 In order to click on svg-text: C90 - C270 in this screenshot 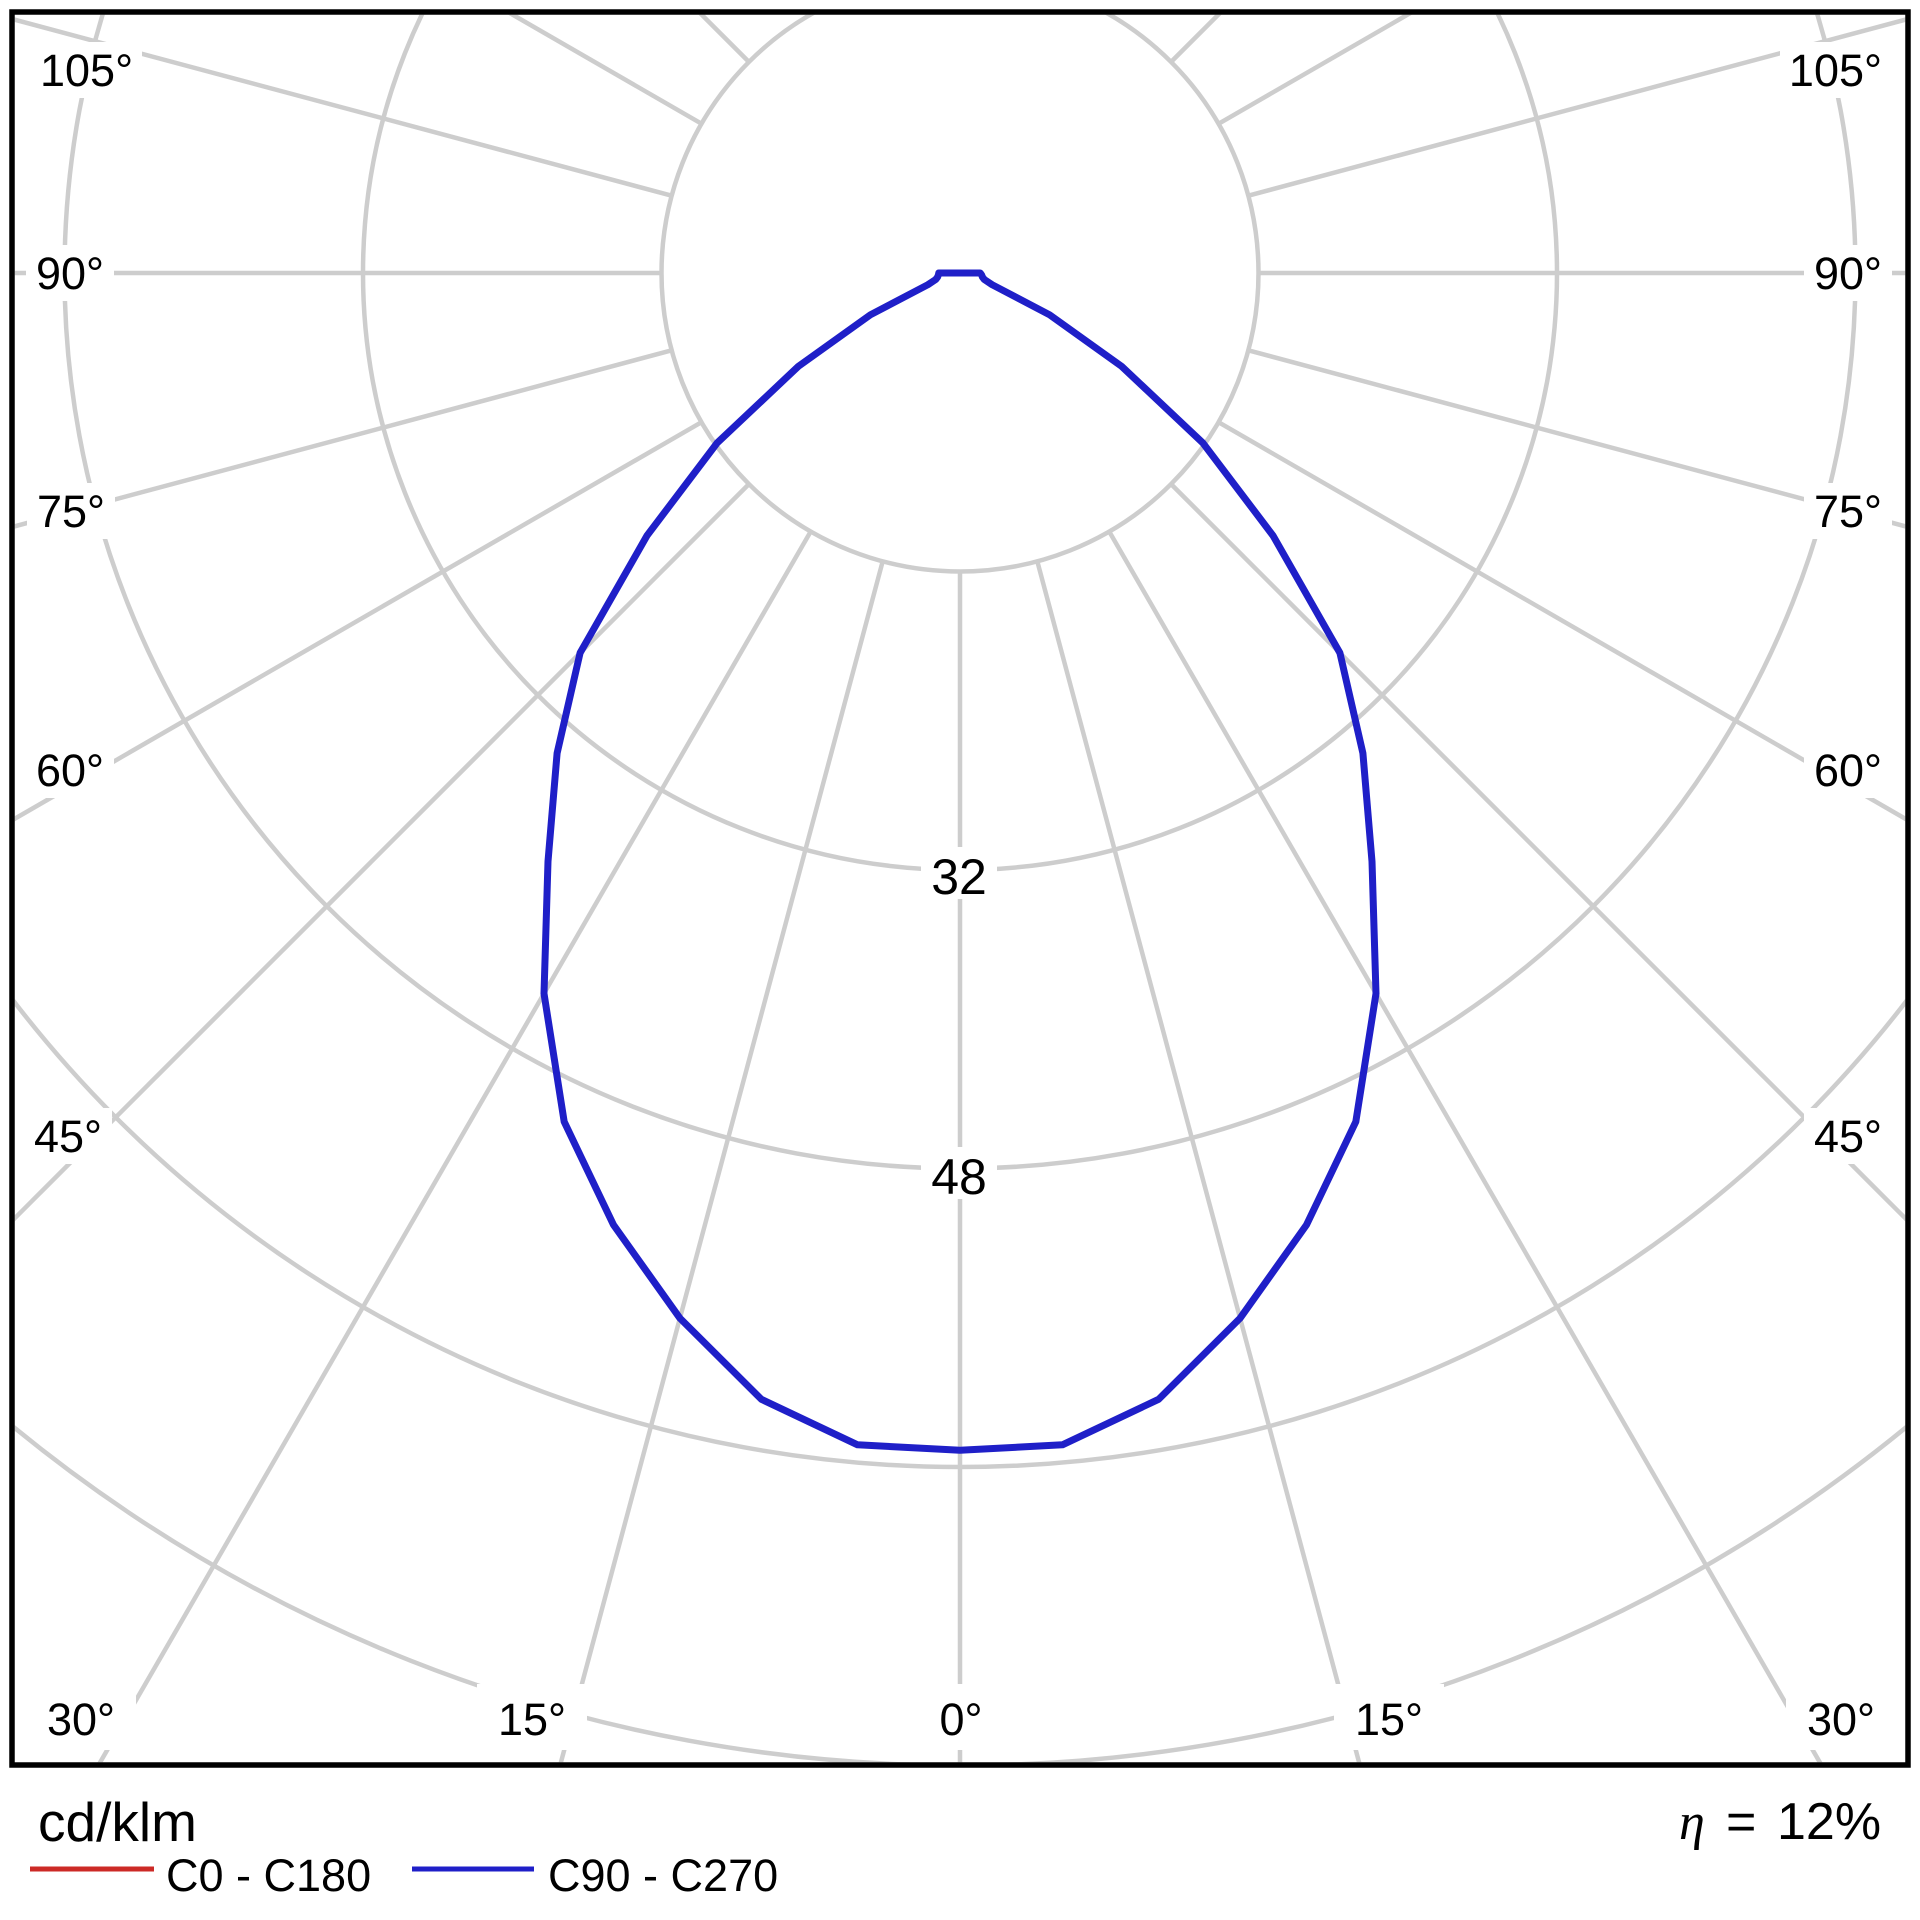, I will do `click(663, 1875)`.